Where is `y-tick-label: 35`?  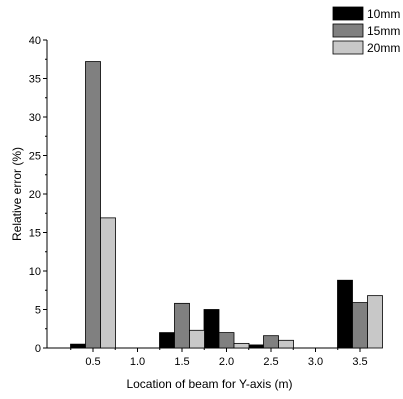
y-tick-label: 35 is located at coordinates (35, 80).